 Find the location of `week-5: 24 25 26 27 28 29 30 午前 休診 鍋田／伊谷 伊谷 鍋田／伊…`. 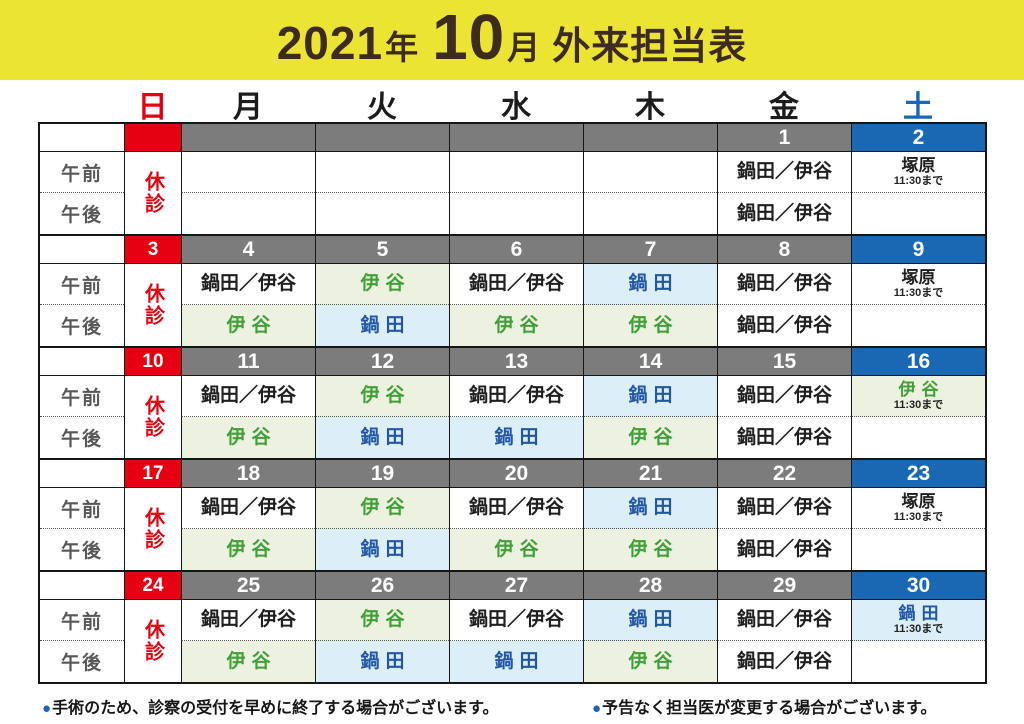

week-5: 24 25 26 27 28 29 30 午前 休診 鍋田／伊谷 伊谷 鍋田／伊… is located at coordinates (512, 626).